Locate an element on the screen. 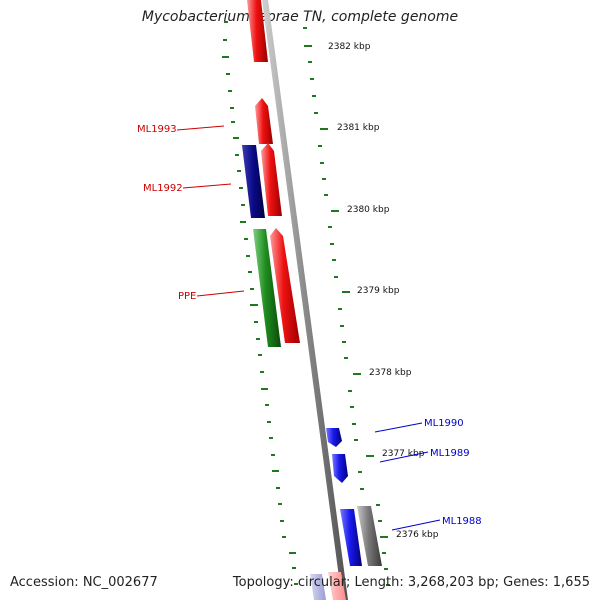 The image size is (600, 600). outer-scale-ruler is located at coordinates (260, 303).